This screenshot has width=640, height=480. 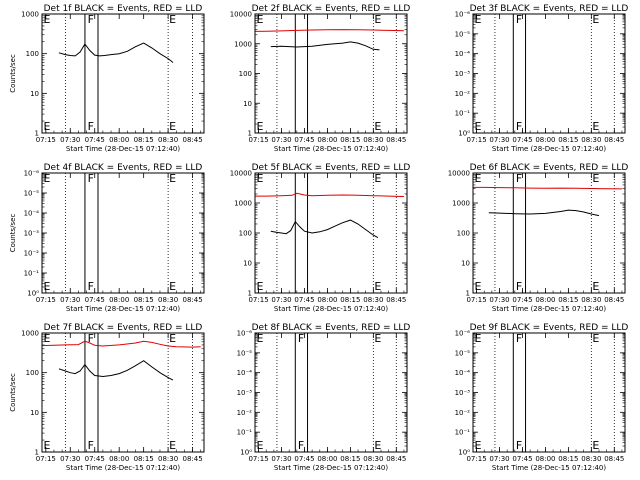 I want to click on y-tick-label: 10000, so click(x=459, y=174).